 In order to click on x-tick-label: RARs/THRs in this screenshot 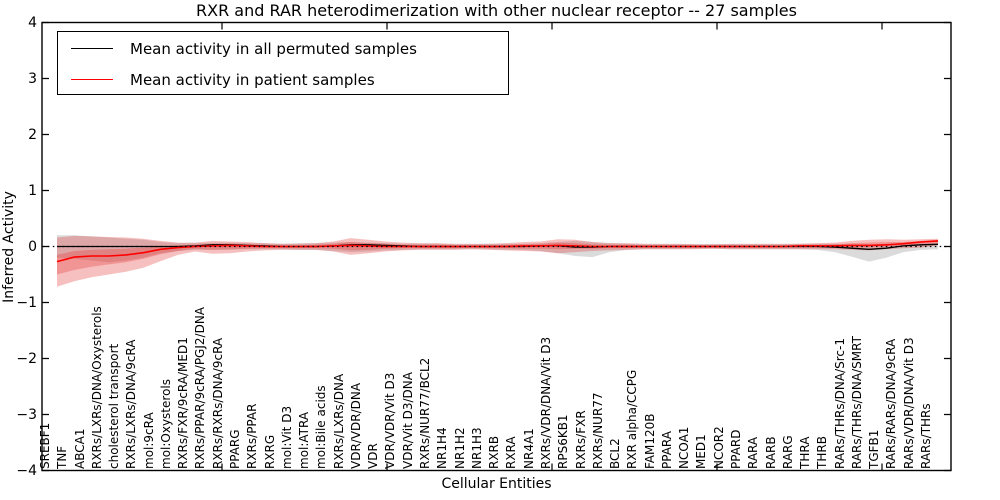, I will do `click(926, 435)`.